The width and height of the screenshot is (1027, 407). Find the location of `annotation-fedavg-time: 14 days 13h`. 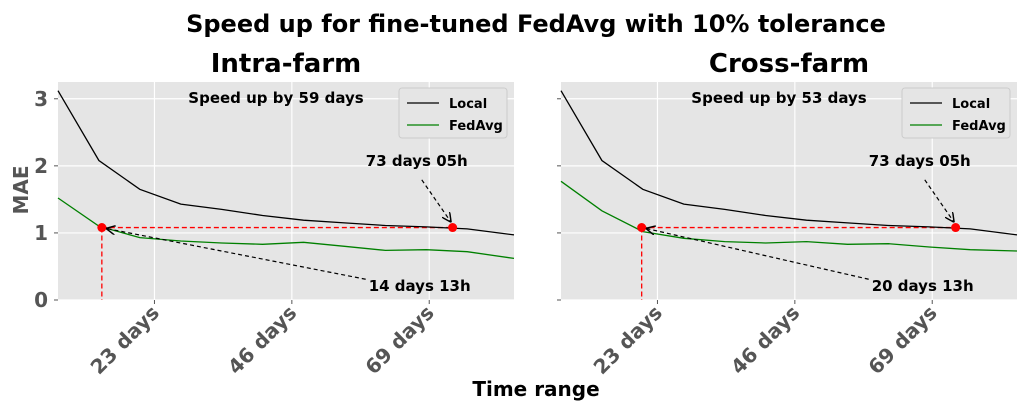

annotation-fedavg-time: 14 days 13h is located at coordinates (420, 286).